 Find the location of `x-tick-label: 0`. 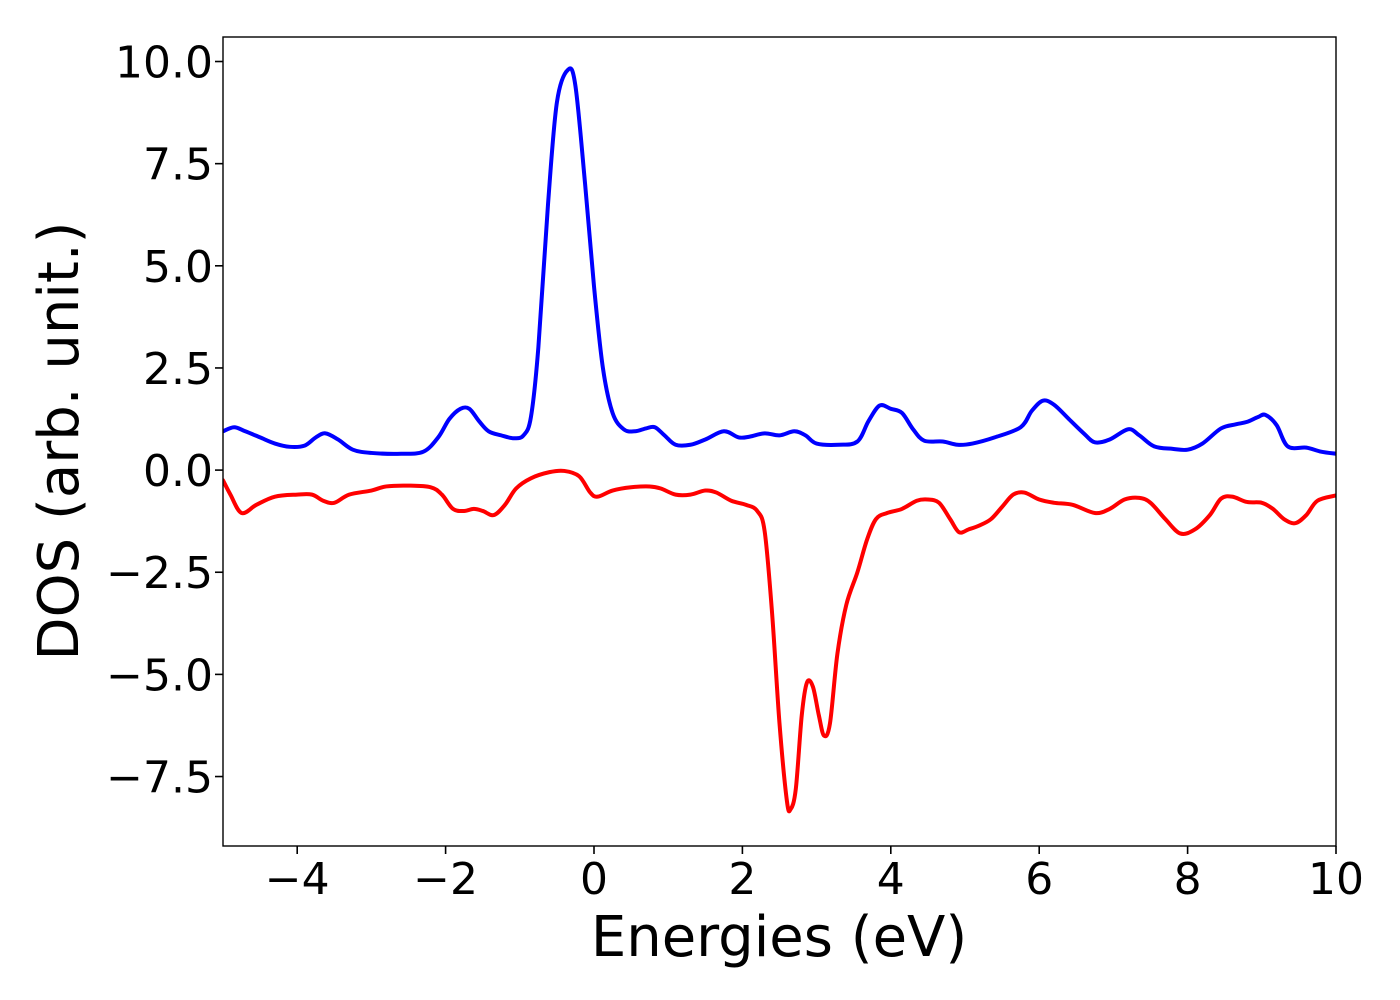

x-tick-label: 0 is located at coordinates (594, 879).